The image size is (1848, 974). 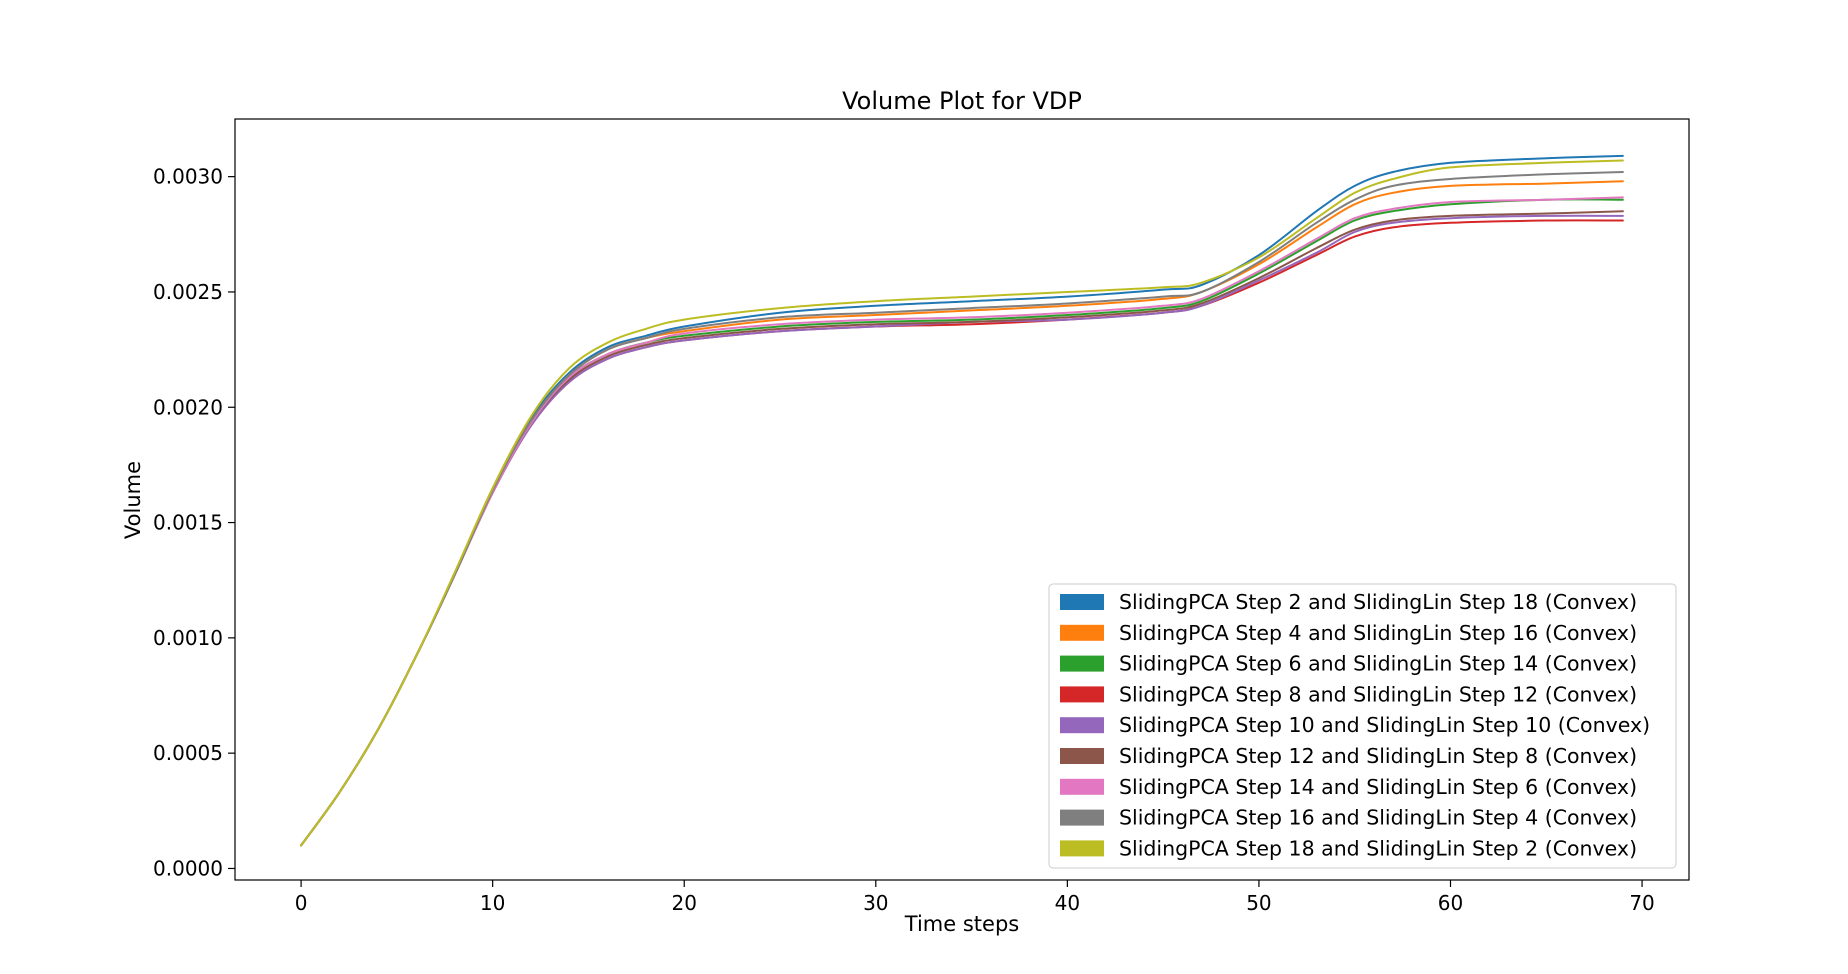 I want to click on y-tick-label: 0.0030, so click(x=188, y=177).